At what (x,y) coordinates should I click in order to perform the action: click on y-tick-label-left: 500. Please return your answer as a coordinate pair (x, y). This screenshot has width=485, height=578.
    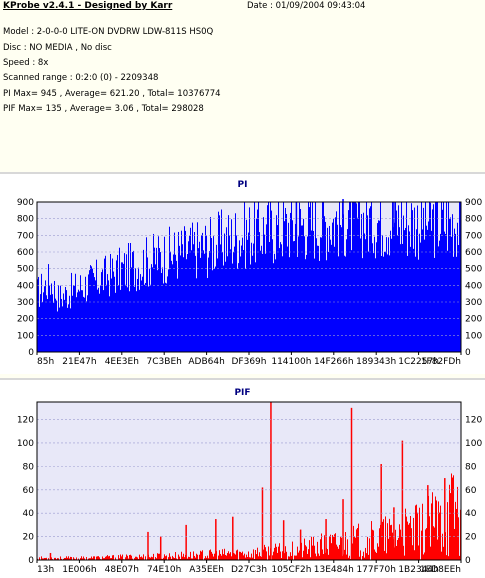
    Looking at the image, I should click on (25, 270).